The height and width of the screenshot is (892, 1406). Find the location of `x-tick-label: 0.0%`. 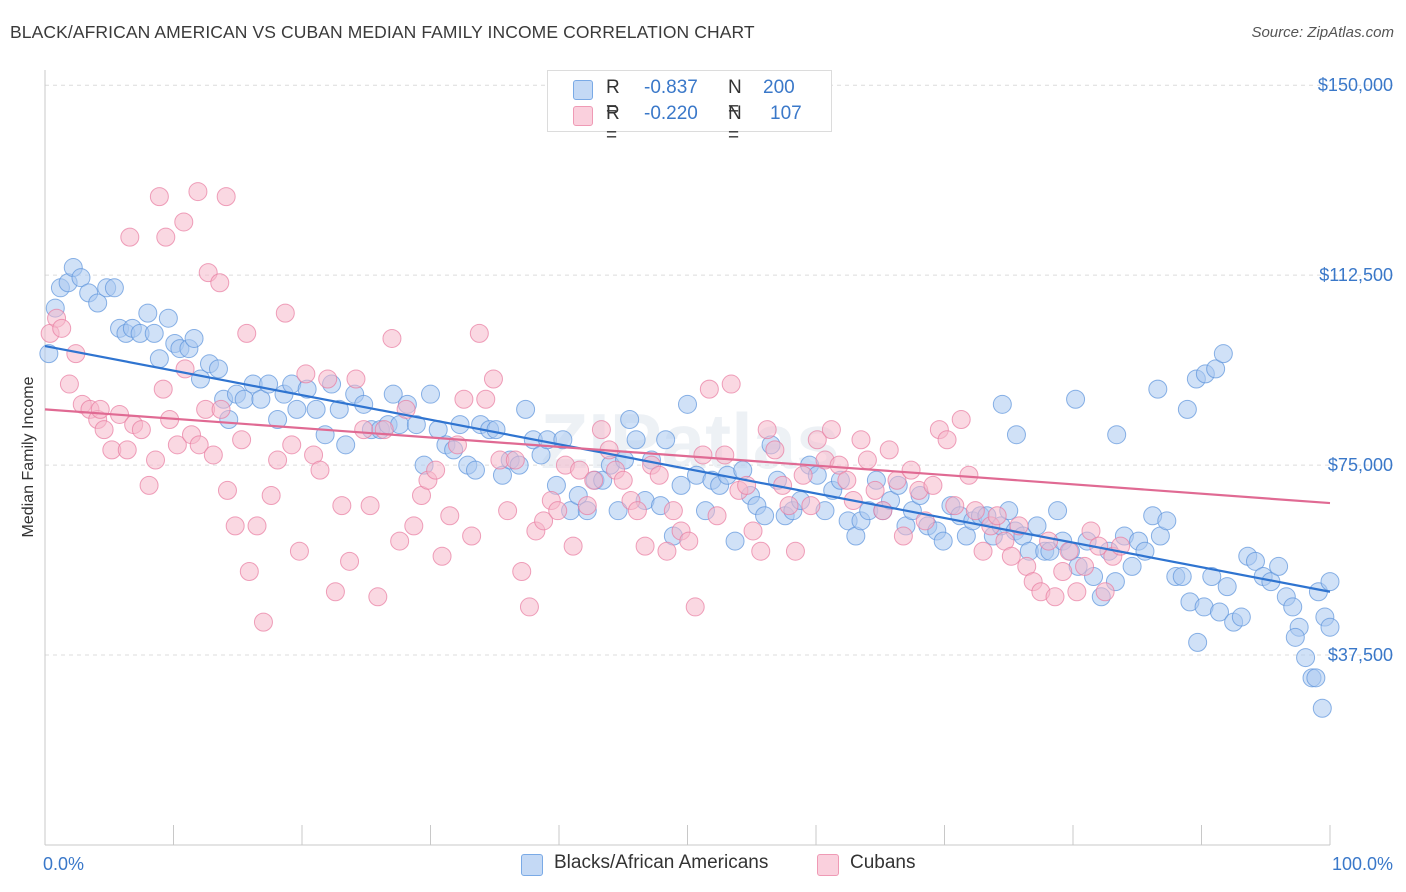

x-tick-label: 0.0% is located at coordinates (63, 864).